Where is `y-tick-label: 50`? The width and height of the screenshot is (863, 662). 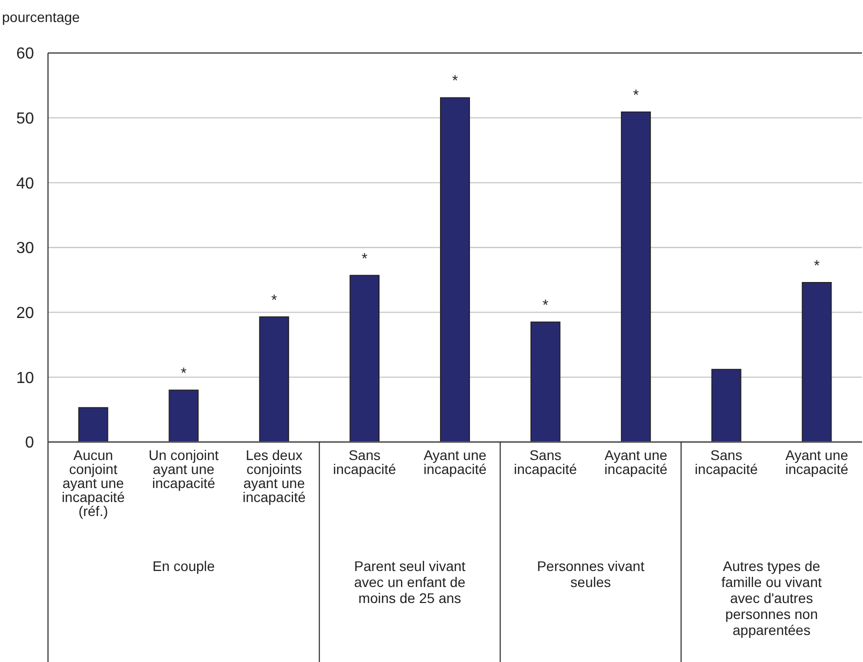
y-tick-label: 50 is located at coordinates (25, 119).